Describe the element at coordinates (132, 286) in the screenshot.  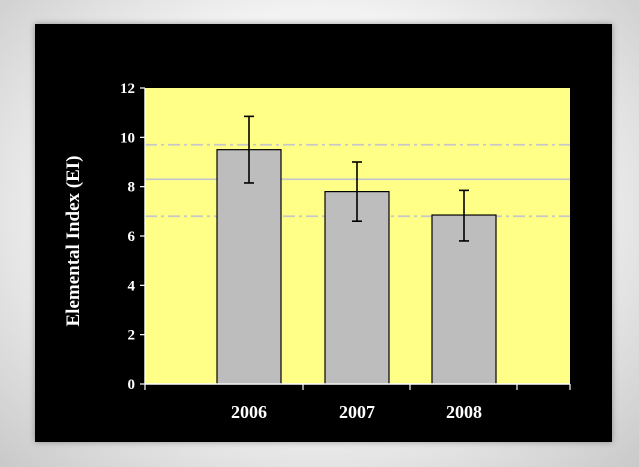
I see `y-tick-label-4: 4` at that location.